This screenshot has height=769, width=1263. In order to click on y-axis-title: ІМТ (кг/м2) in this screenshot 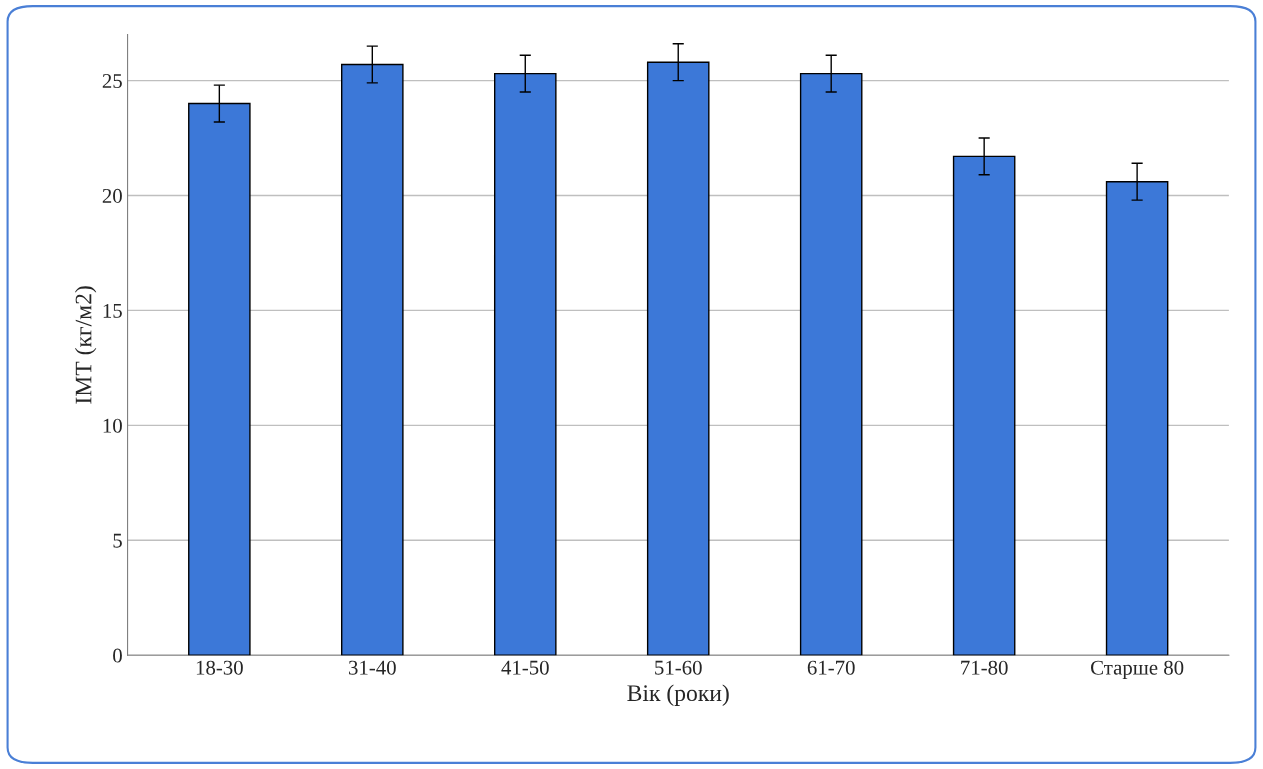, I will do `click(85, 345)`.